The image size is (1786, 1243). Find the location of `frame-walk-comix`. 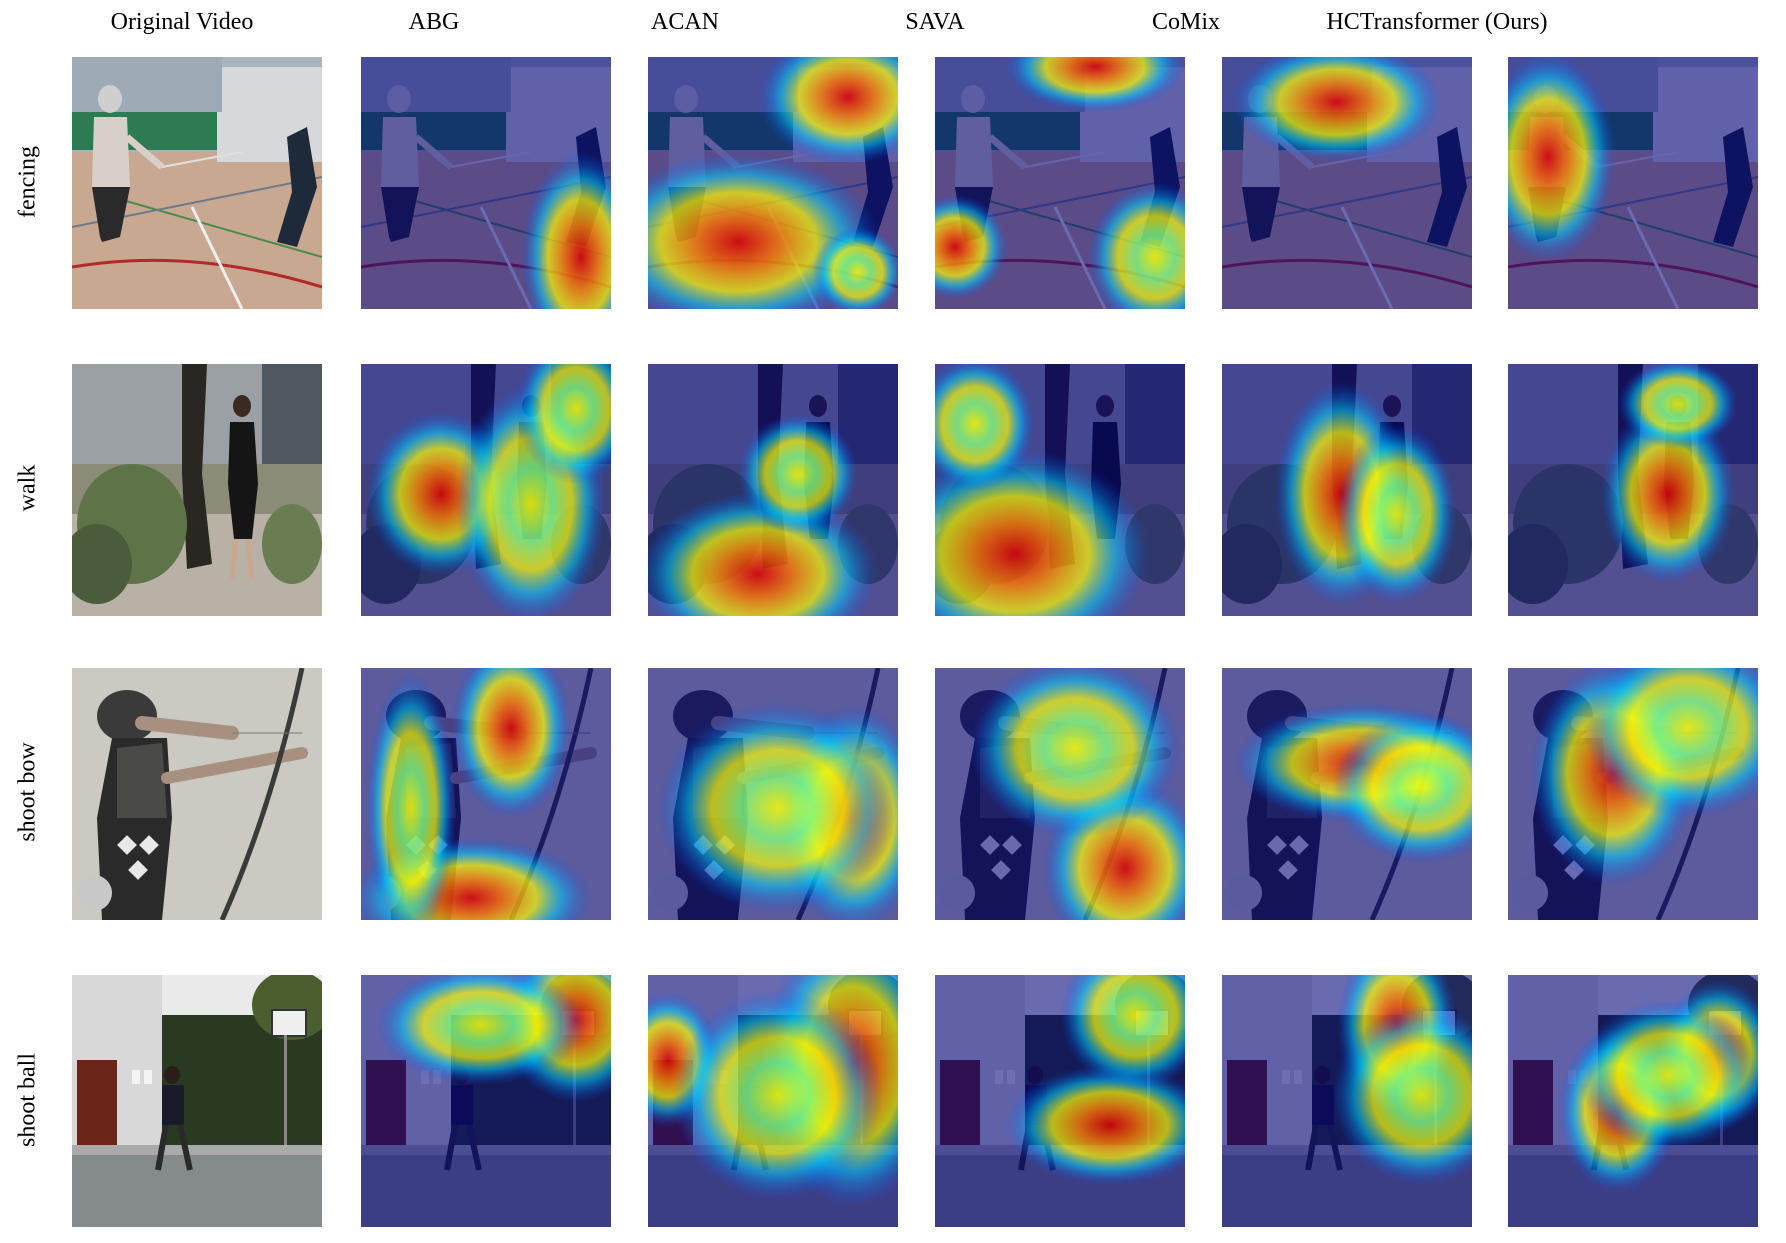

frame-walk-comix is located at coordinates (1347, 490).